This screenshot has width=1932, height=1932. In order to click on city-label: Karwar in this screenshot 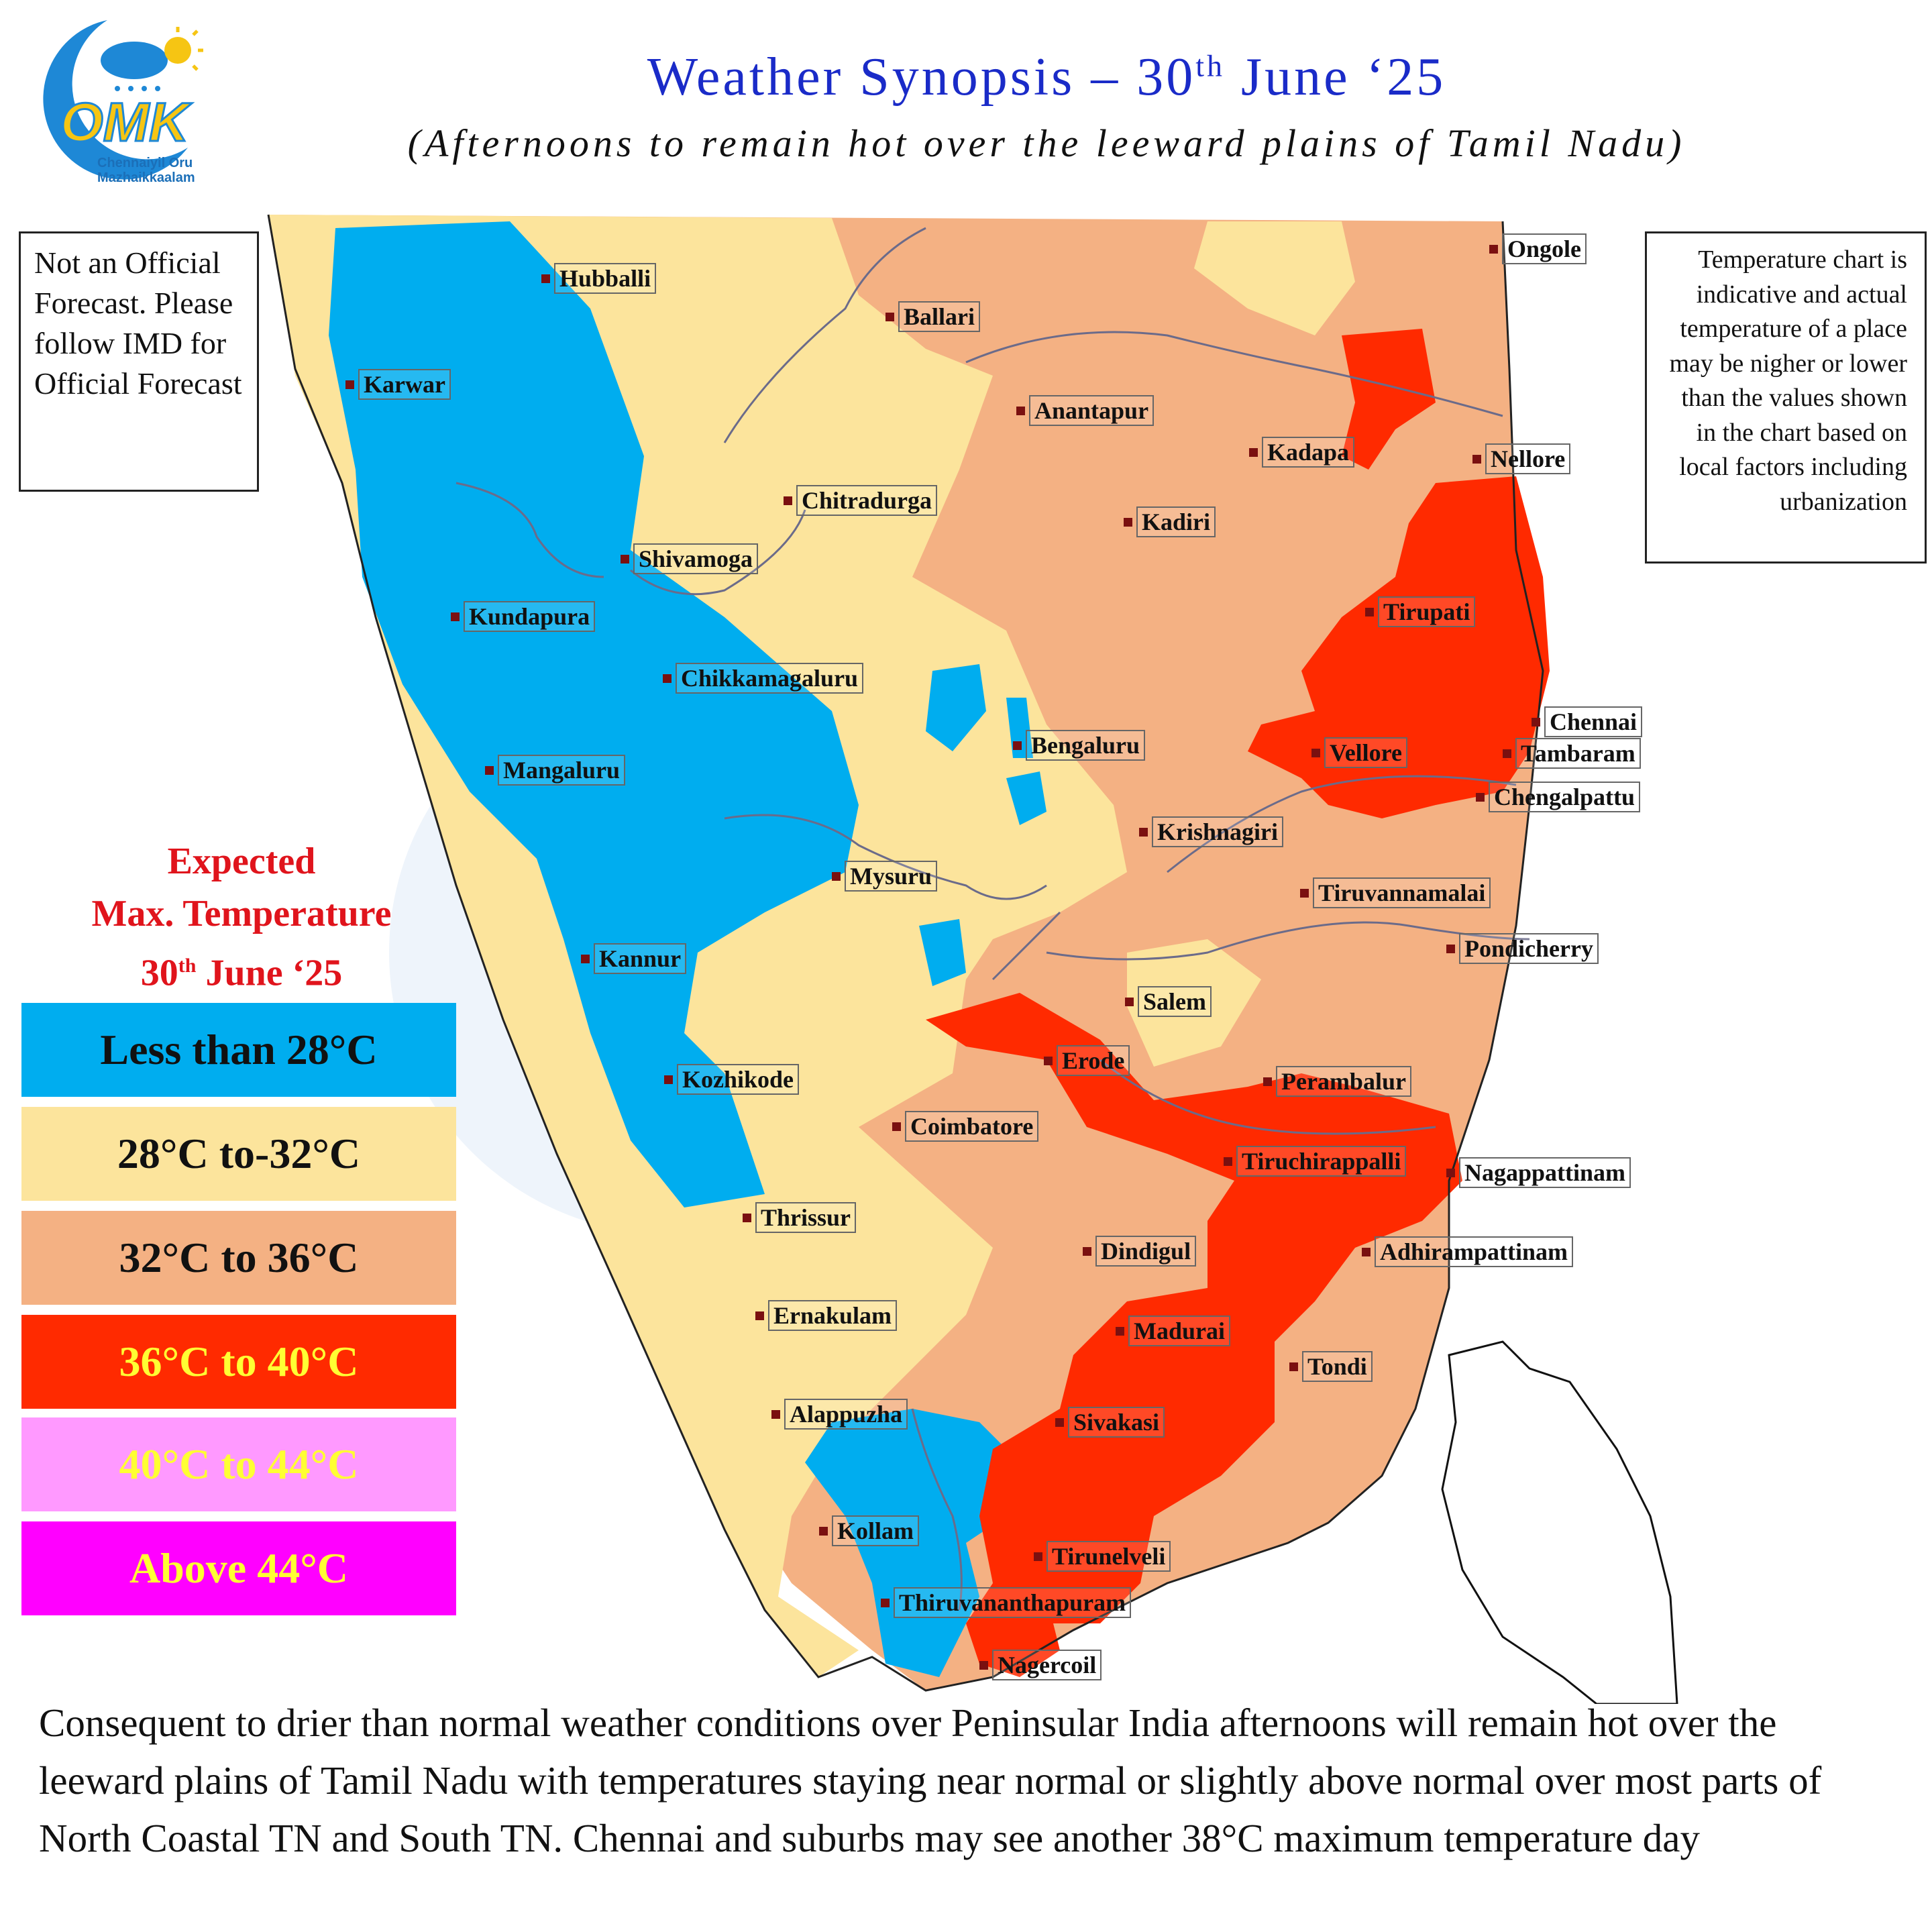, I will do `click(404, 384)`.